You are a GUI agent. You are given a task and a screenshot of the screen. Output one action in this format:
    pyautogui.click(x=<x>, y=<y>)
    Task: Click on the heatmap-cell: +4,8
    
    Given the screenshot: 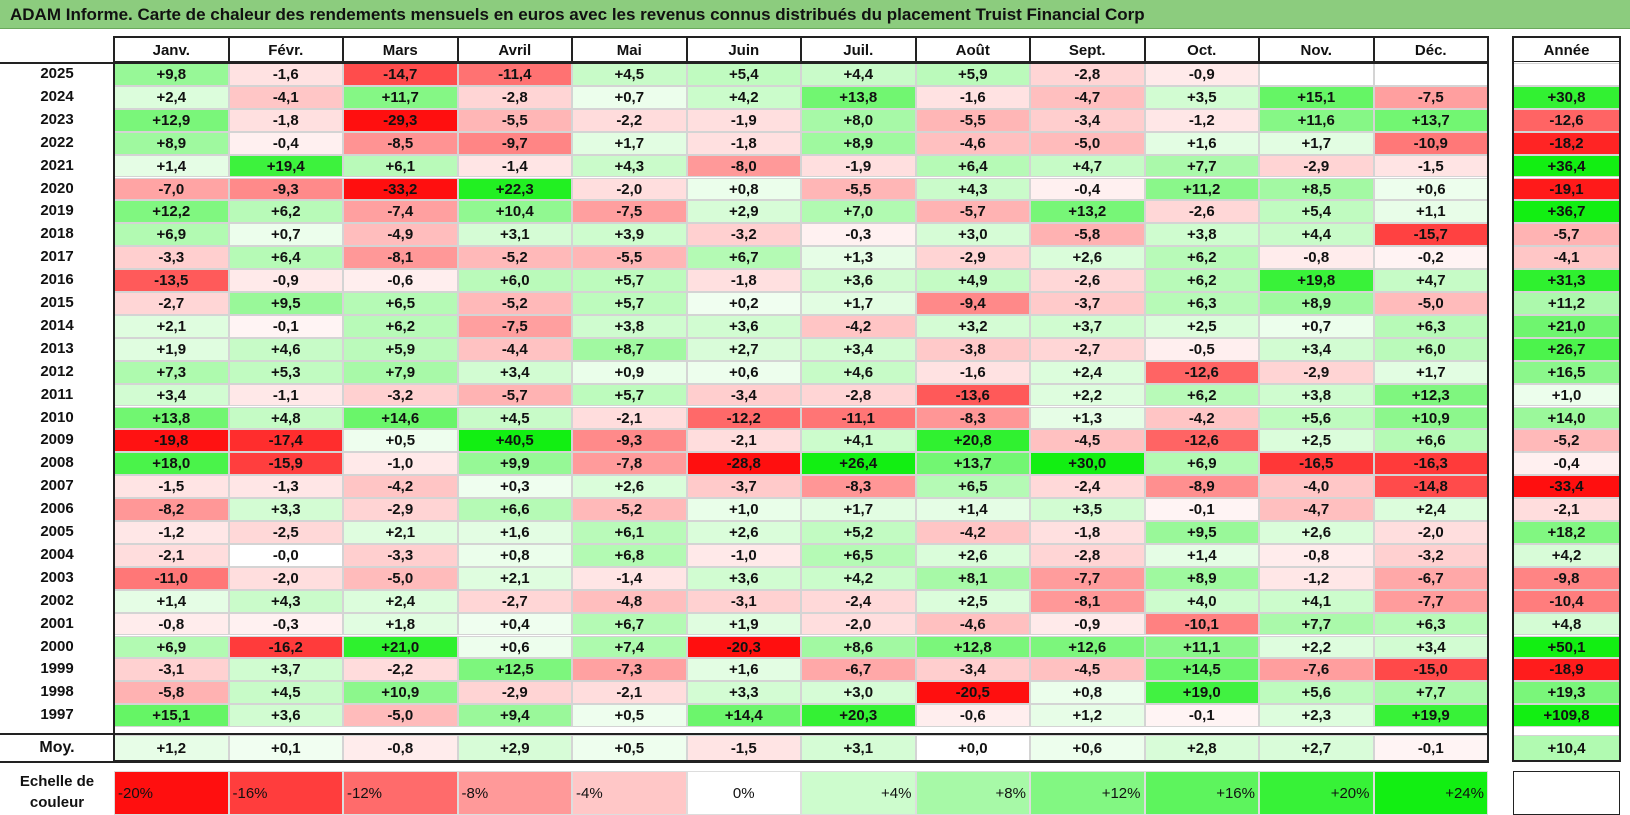 What is the action you would take?
    pyautogui.click(x=285, y=418)
    